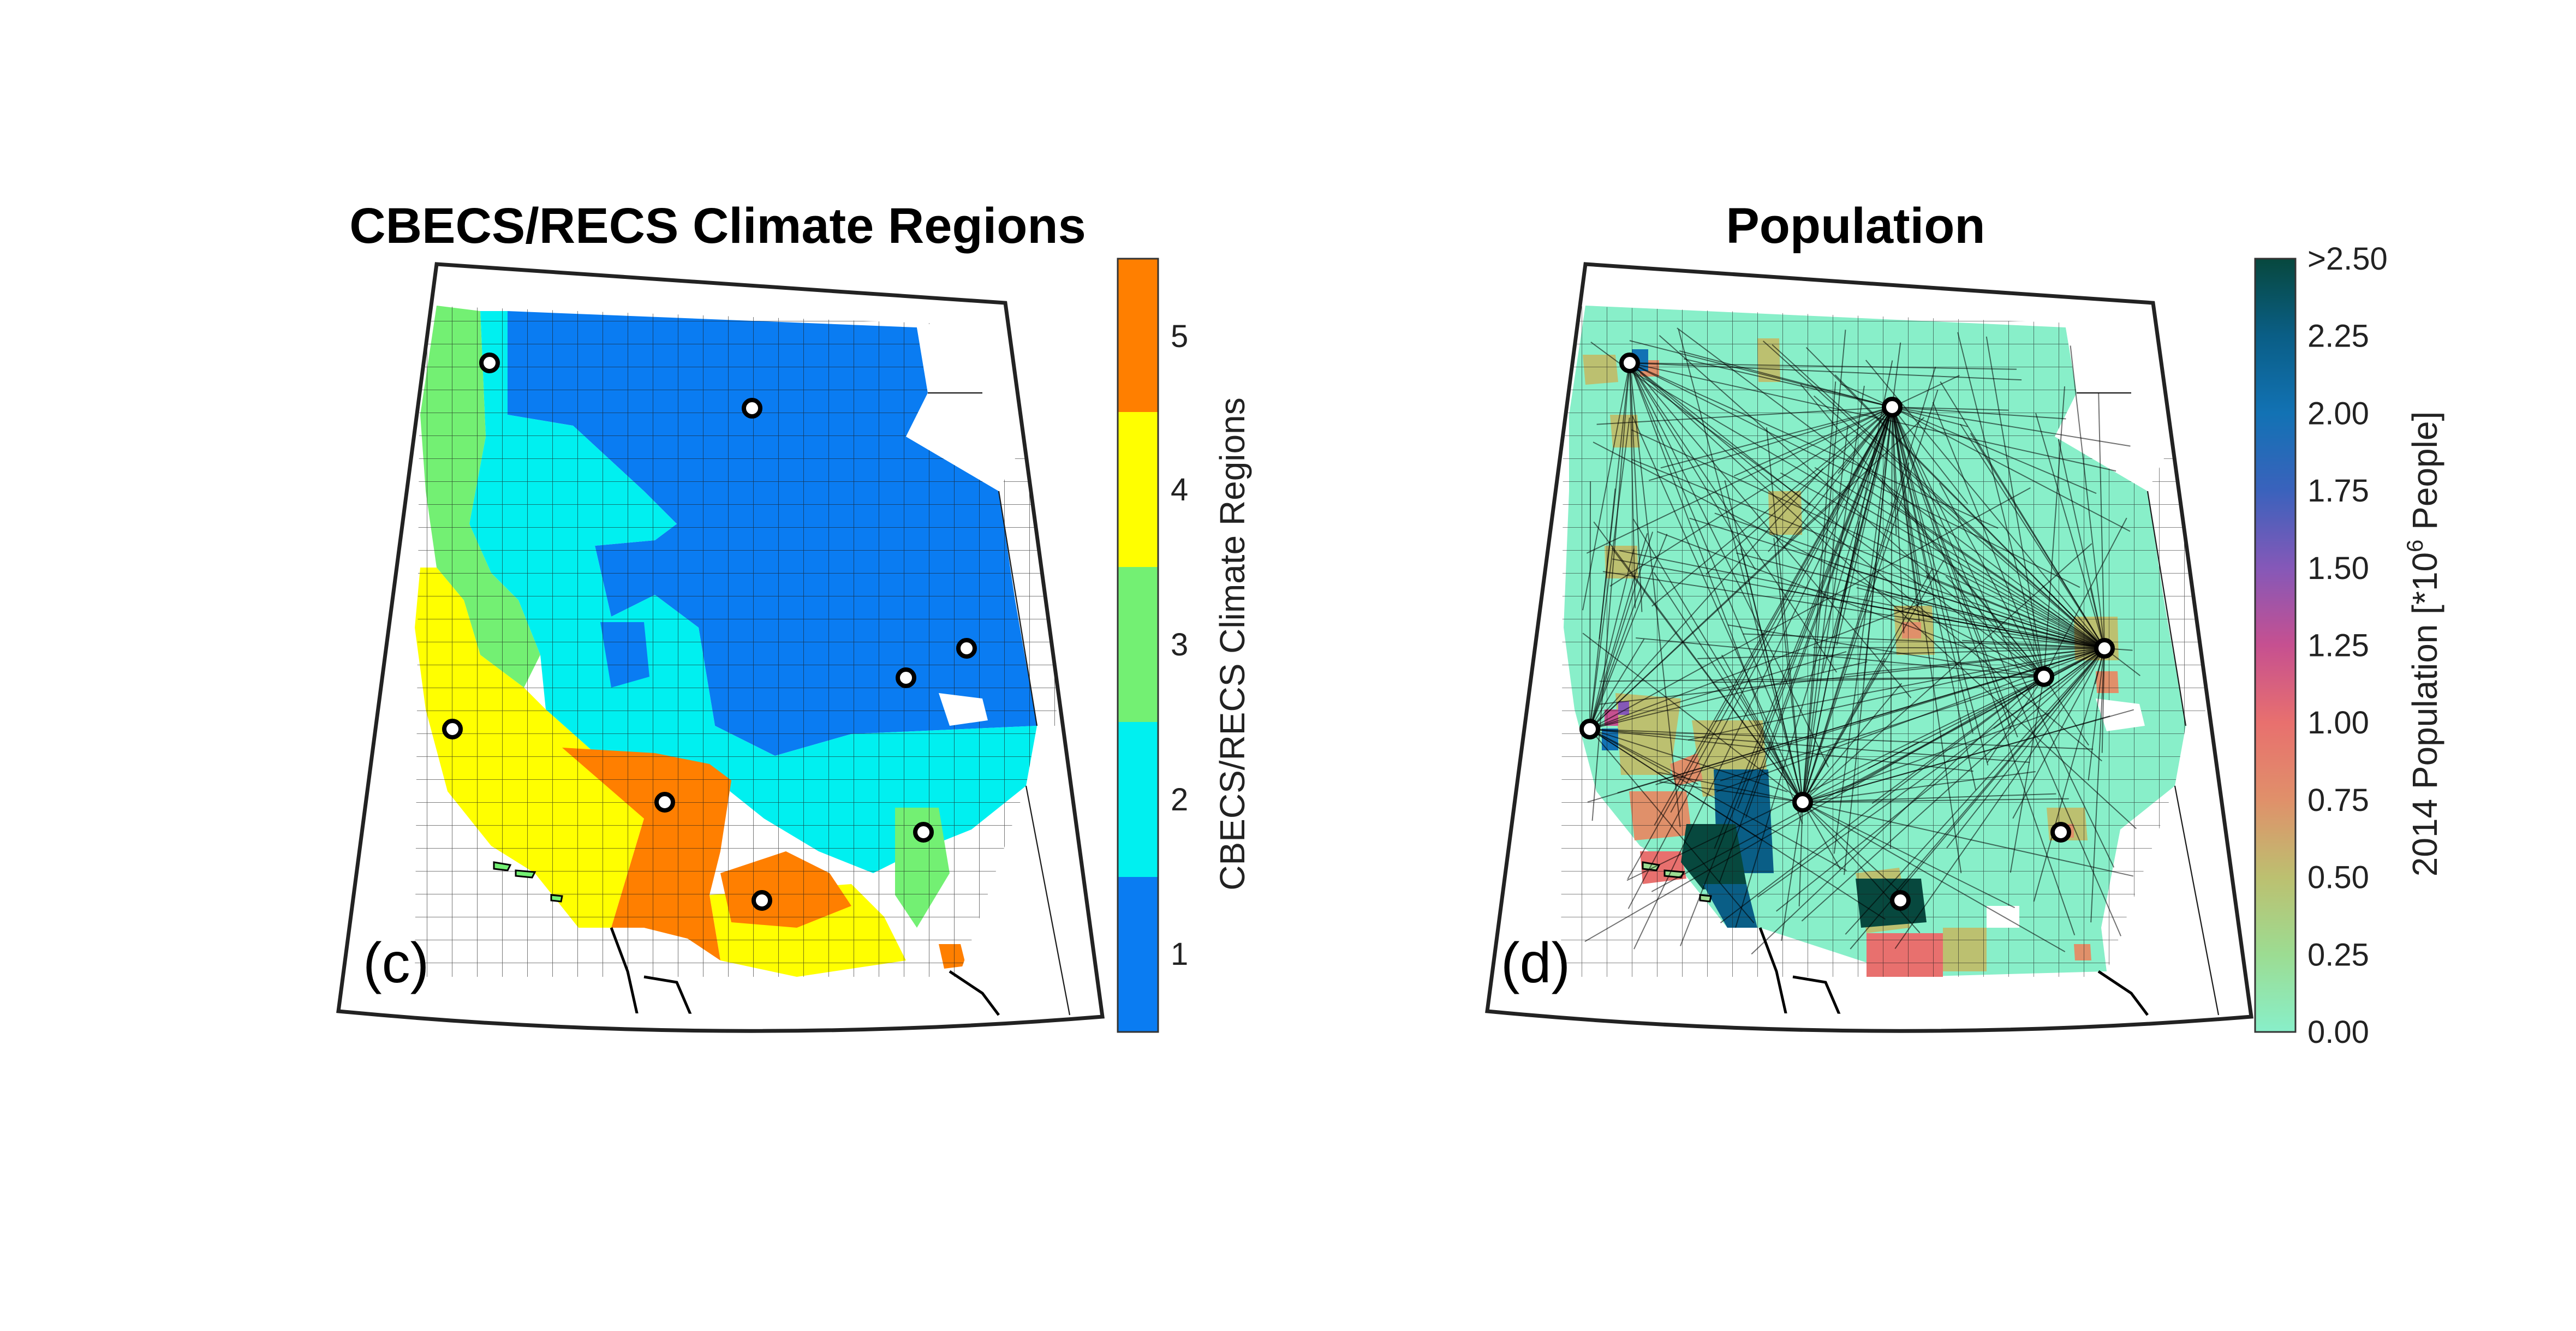 The width and height of the screenshot is (2576, 1331). What do you see at coordinates (1179, 645) in the screenshot?
I see `colorbar-c-tick-3: 3` at bounding box center [1179, 645].